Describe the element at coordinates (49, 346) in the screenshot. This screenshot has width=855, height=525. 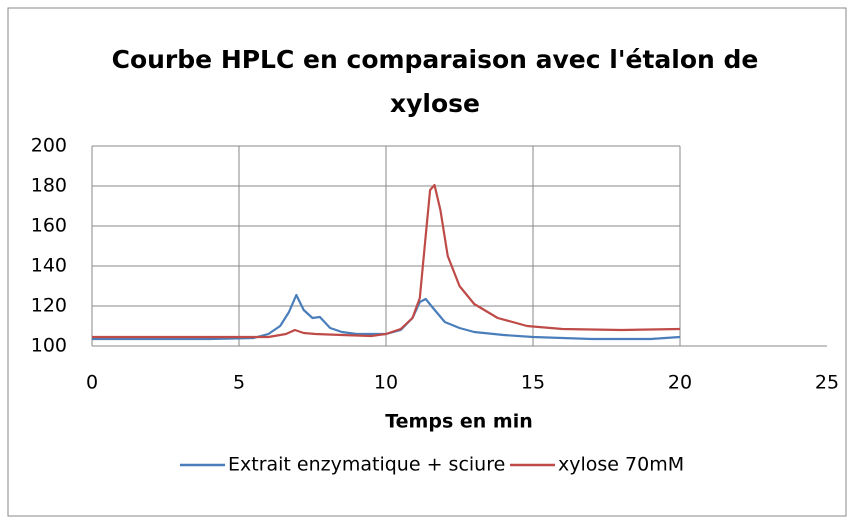
I see `y-tick-label: 100` at that location.